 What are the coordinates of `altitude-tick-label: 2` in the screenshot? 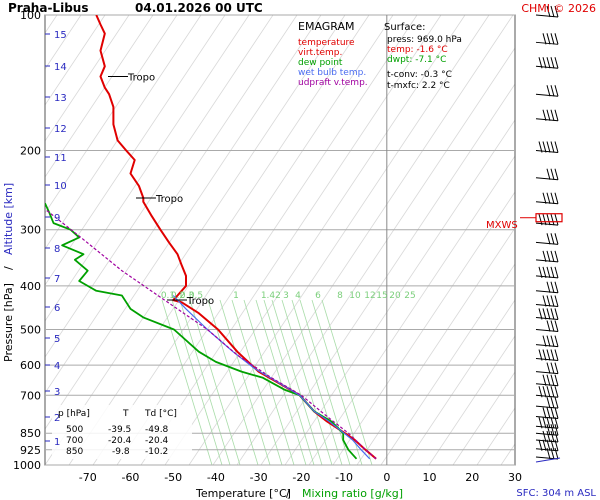 It's located at (57, 418).